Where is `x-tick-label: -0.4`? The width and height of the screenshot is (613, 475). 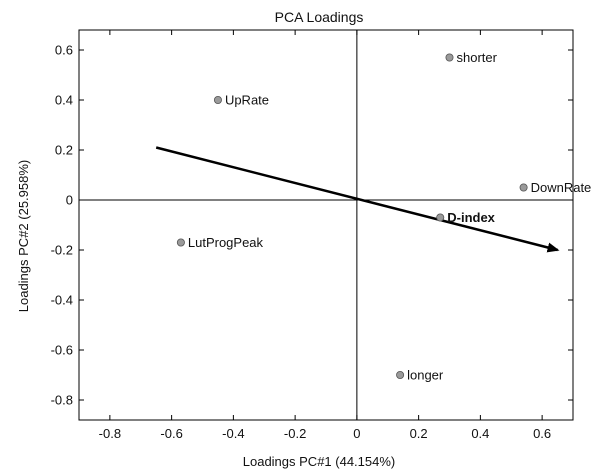
x-tick-label: -0.4 is located at coordinates (233, 433).